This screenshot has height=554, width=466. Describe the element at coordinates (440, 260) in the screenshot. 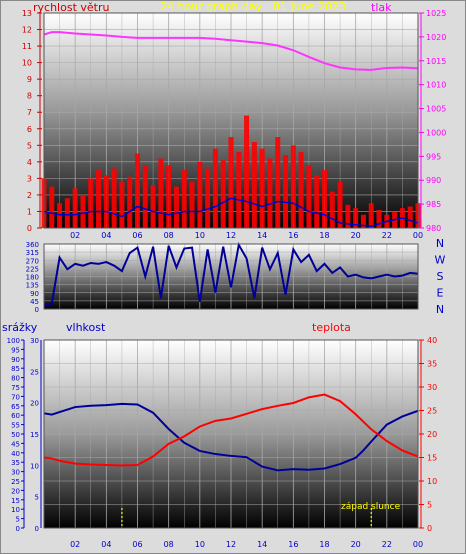

I see `compass-label: W` at that location.